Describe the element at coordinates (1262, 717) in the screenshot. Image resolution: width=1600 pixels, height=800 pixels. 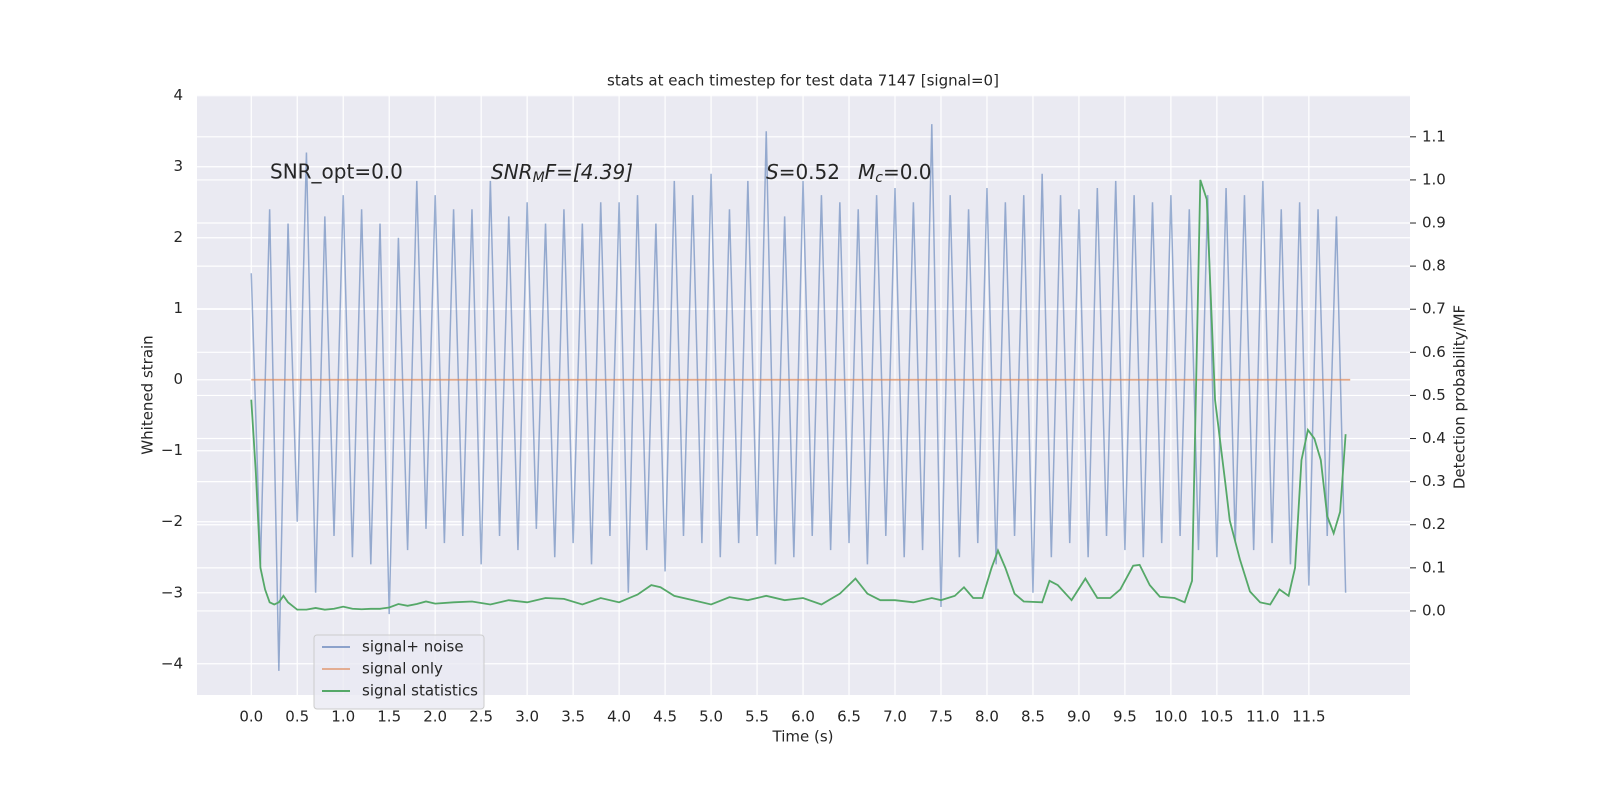
I see `x-tick-label: 11.0` at that location.